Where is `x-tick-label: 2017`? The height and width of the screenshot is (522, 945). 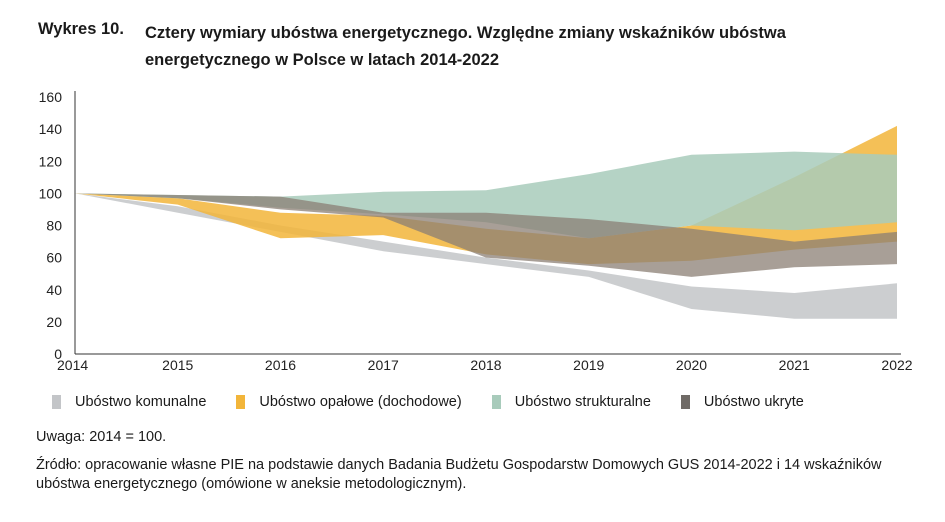
x-tick-label: 2017 is located at coordinates (383, 365).